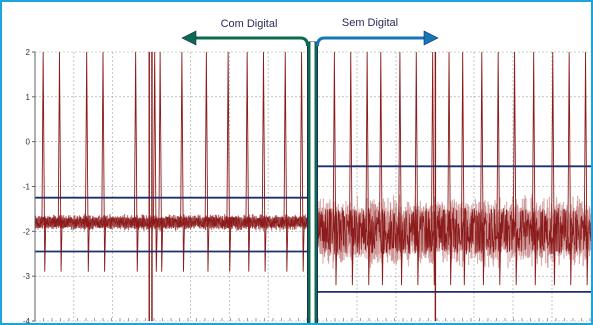 This screenshot has height=325, width=593. What do you see at coordinates (312, 182) in the screenshot?
I see `divider-gap` at bounding box center [312, 182].